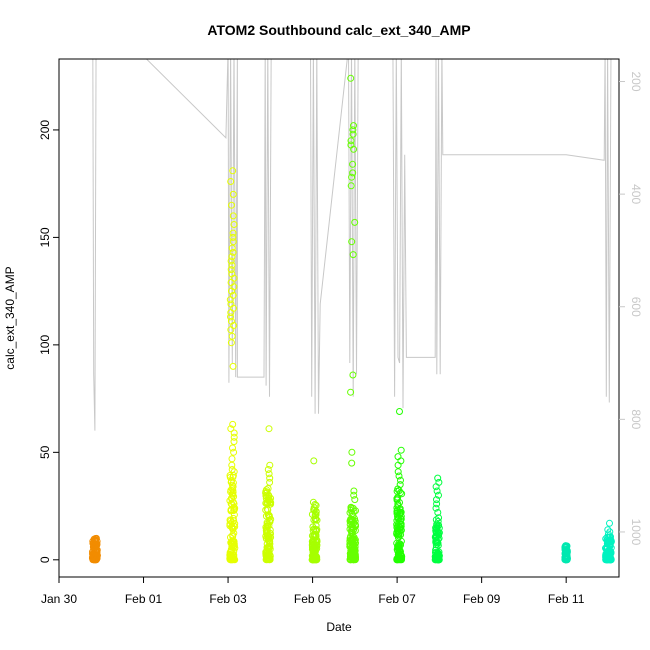 The width and height of the screenshot is (650, 650). I want to click on y-tick-label: 50, so click(45, 452).